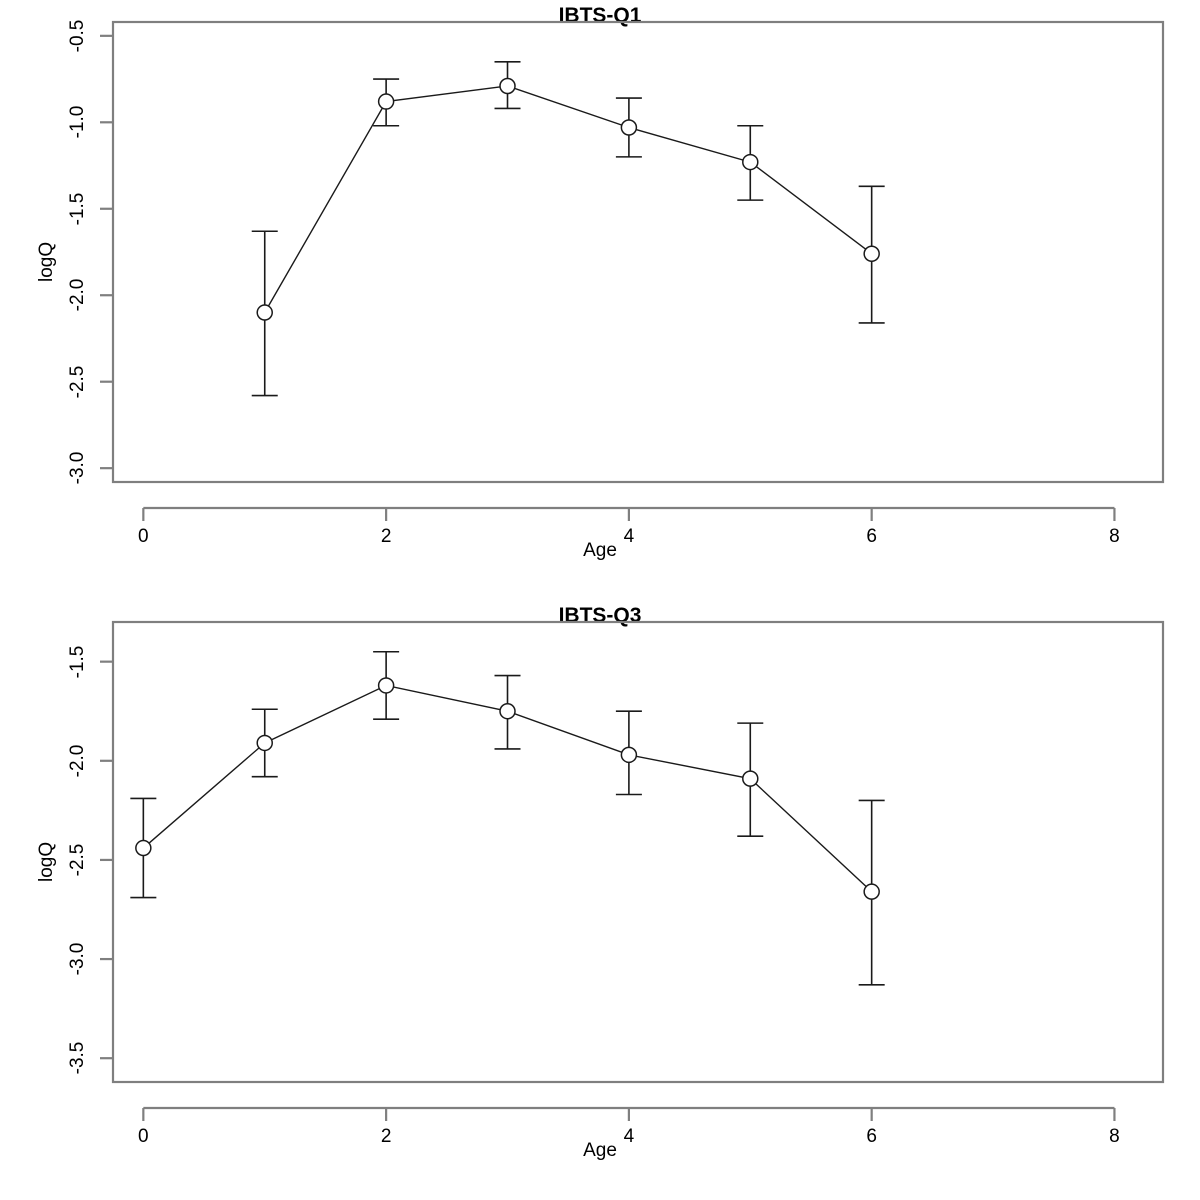 Image resolution: width=1200 pixels, height=1200 pixels. Describe the element at coordinates (600, 550) in the screenshot. I see `x-axis-label-top: Age` at that location.